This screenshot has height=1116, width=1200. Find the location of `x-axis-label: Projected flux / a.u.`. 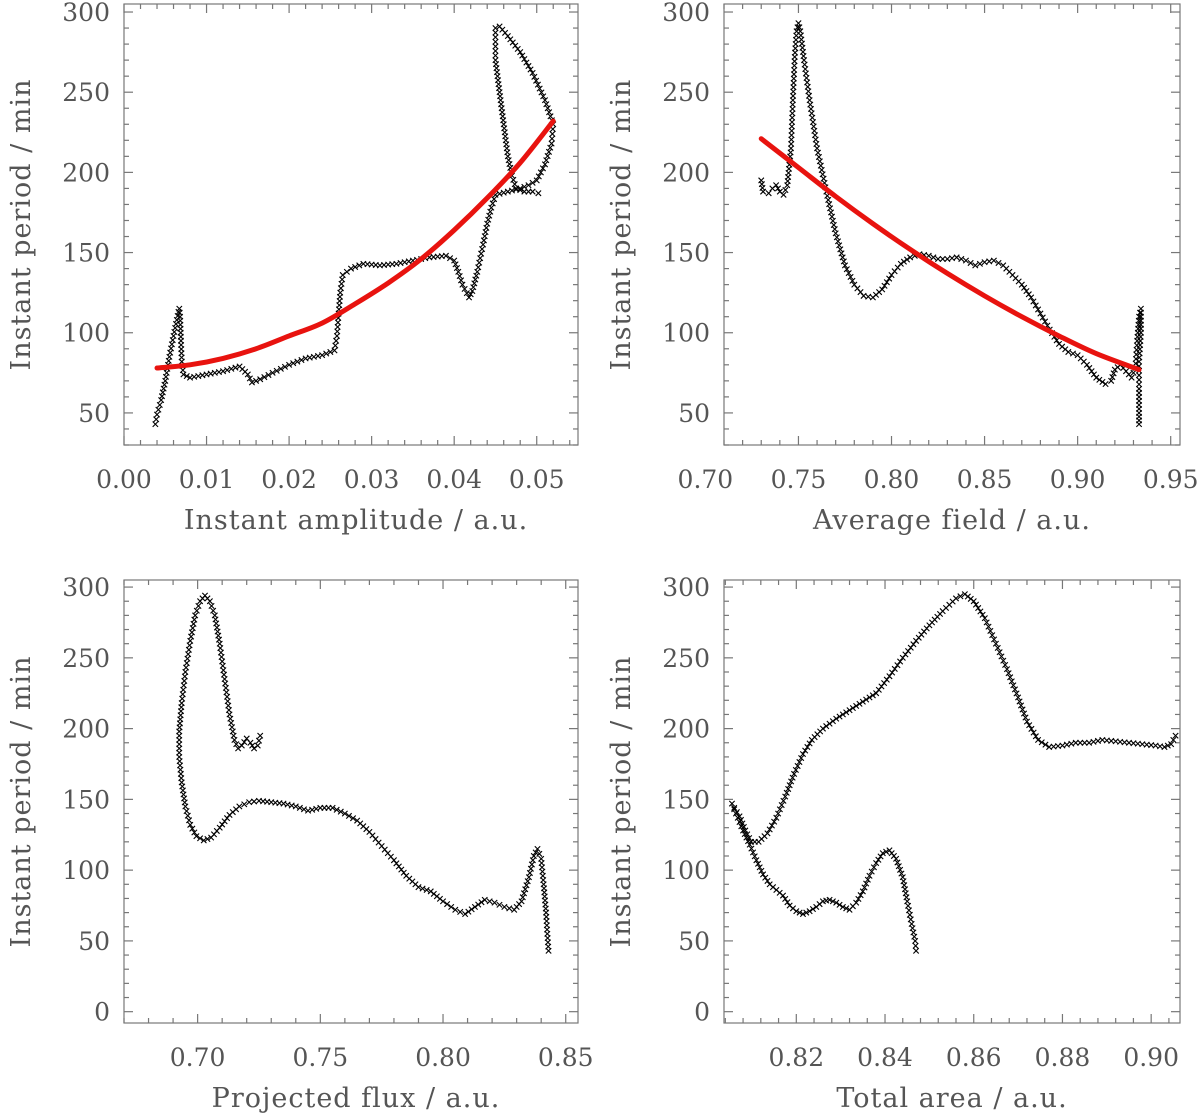

x-axis-label: Projected flux / a.u. is located at coordinates (356, 1098).